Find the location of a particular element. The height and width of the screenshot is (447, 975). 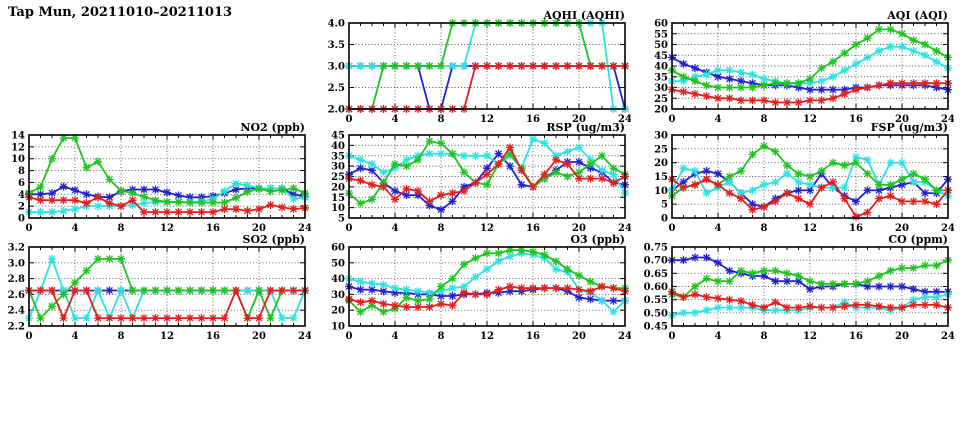

so2-xtick: 20 is located at coordinates (259, 336).